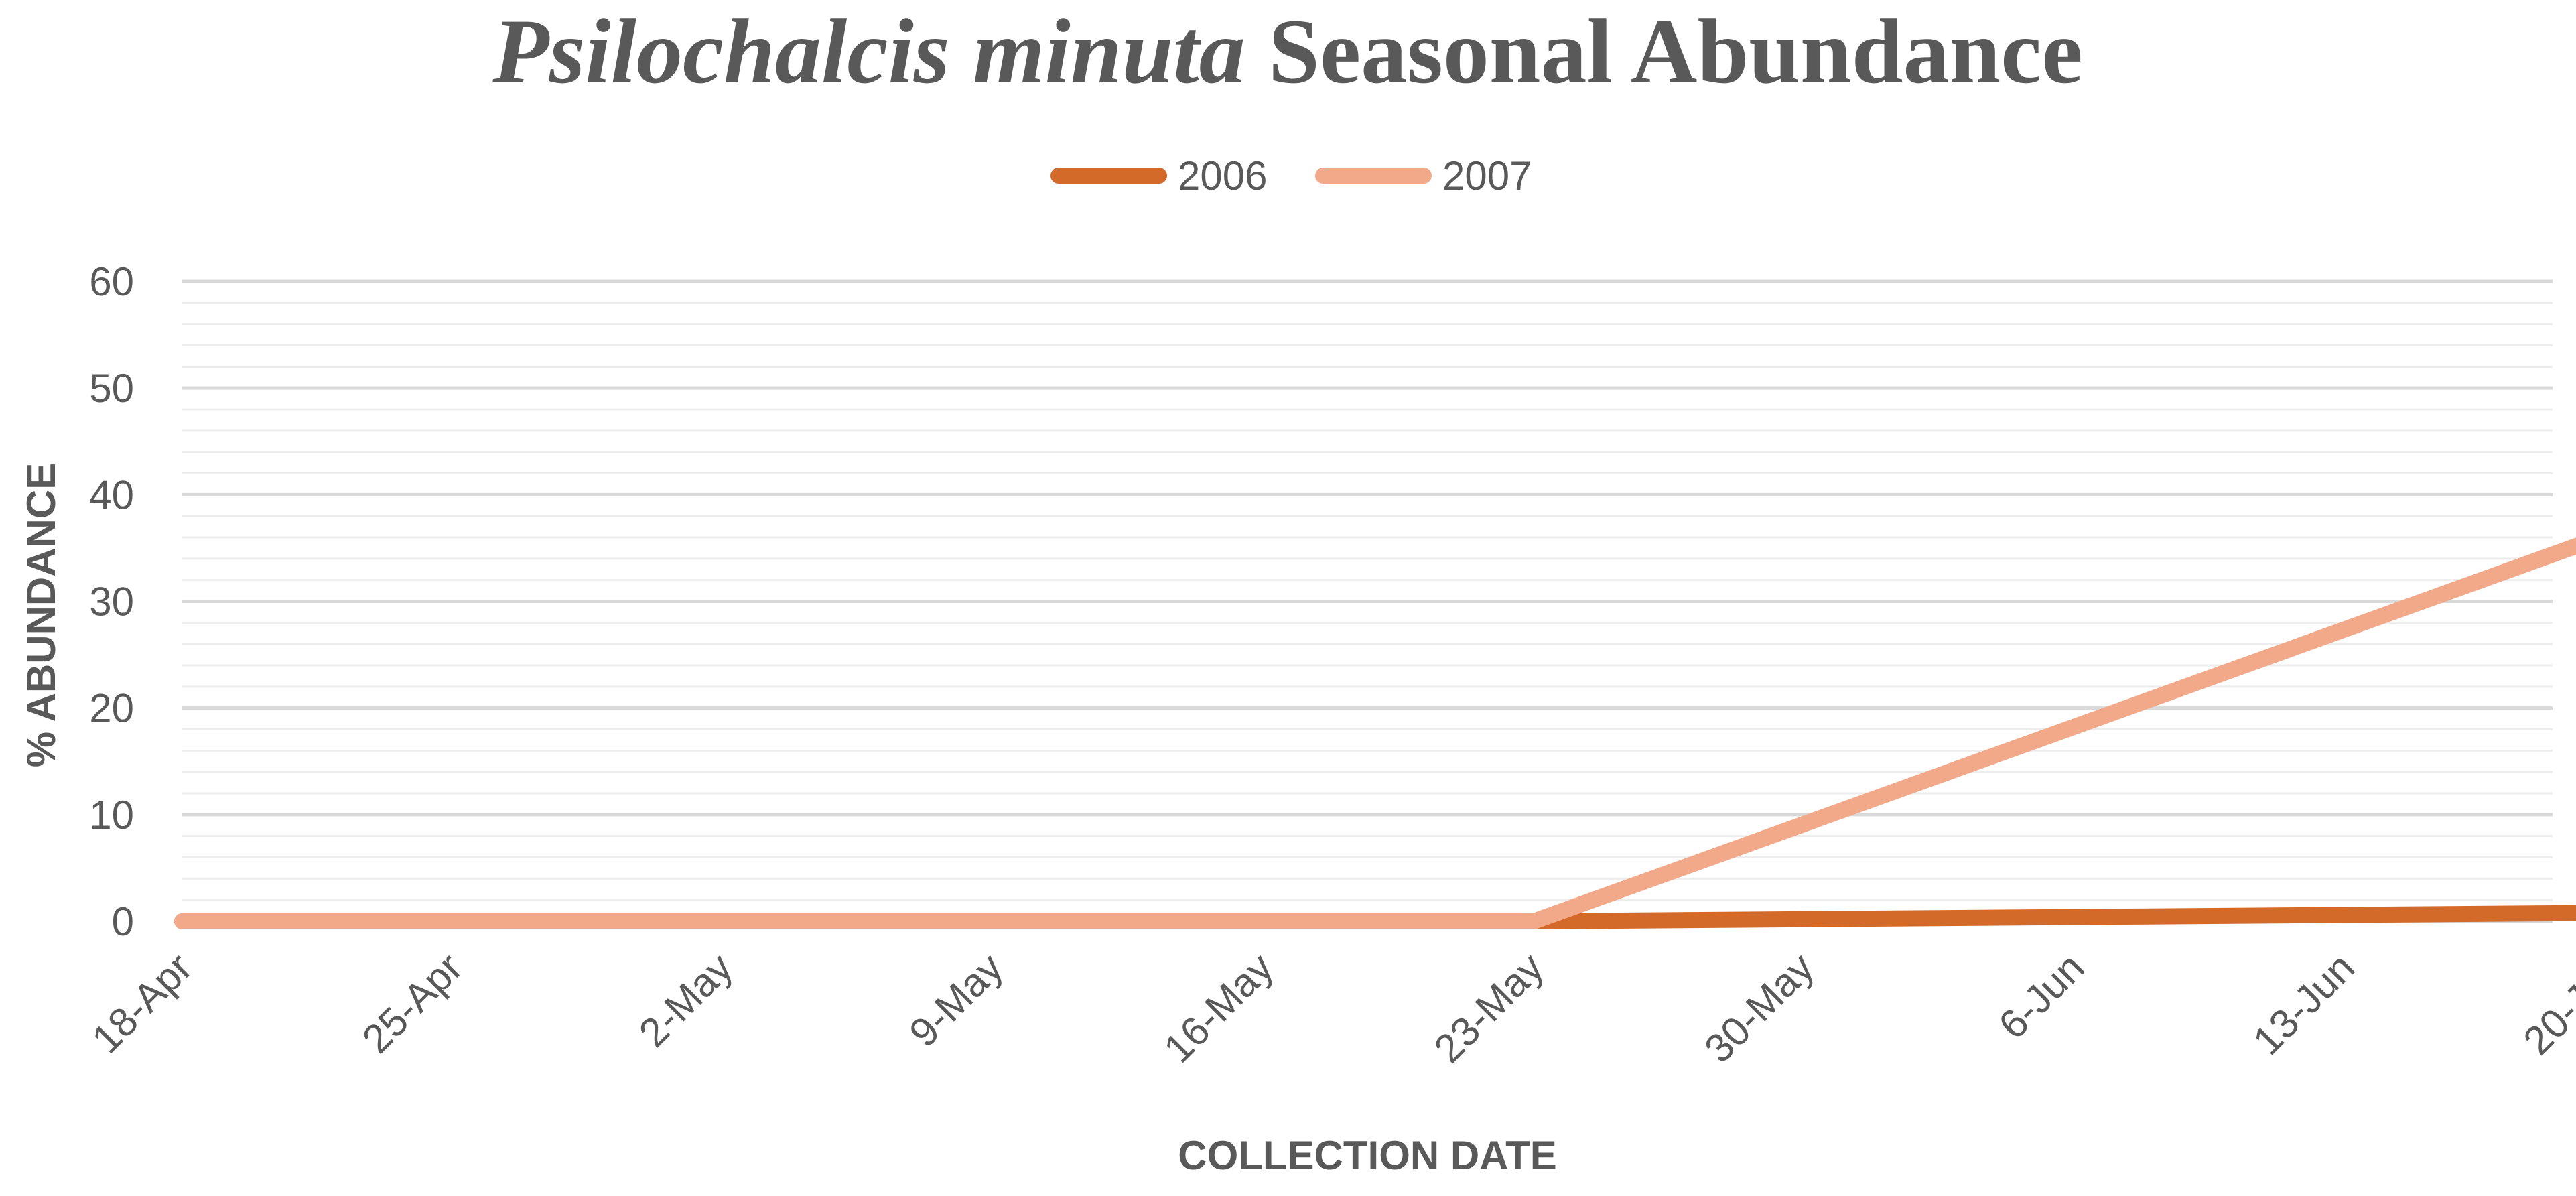 The width and height of the screenshot is (2576, 1196). What do you see at coordinates (1375, 917) in the screenshot?
I see `series-line-2006` at bounding box center [1375, 917].